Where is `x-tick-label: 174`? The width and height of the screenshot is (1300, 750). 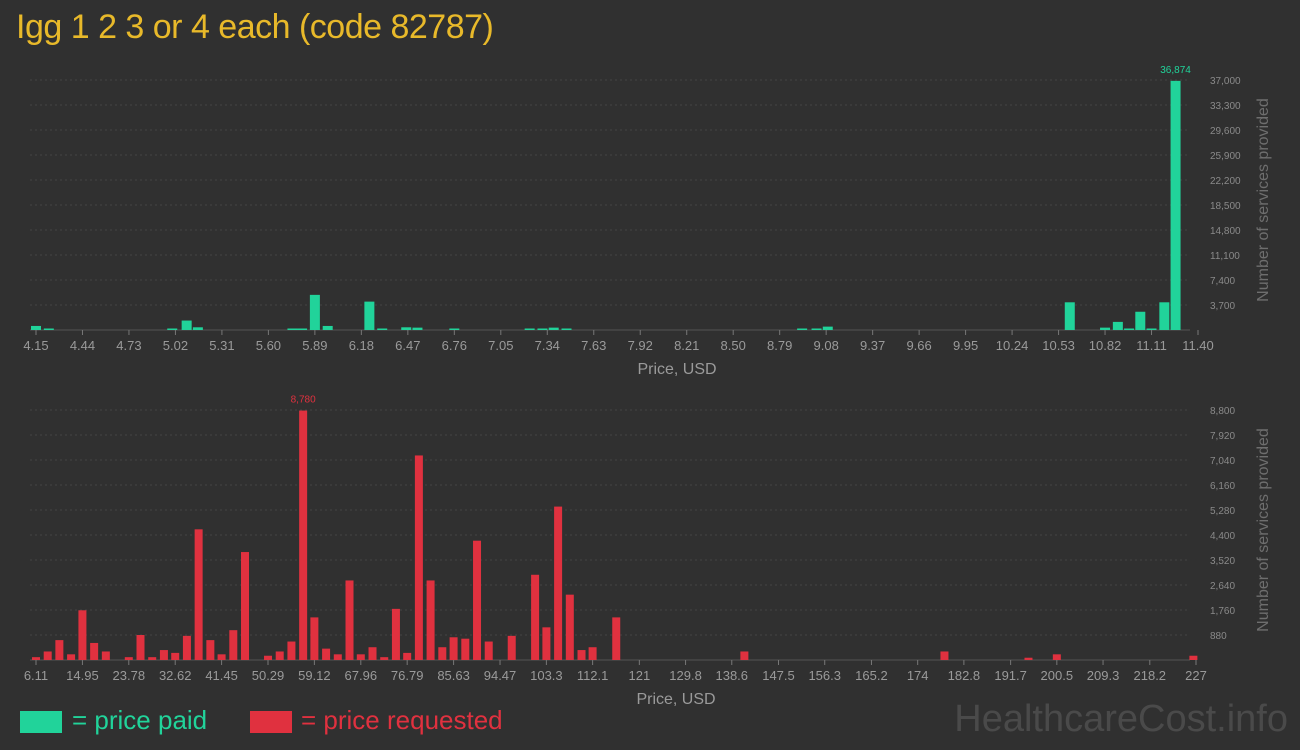 x-tick-label: 174 is located at coordinates (918, 675).